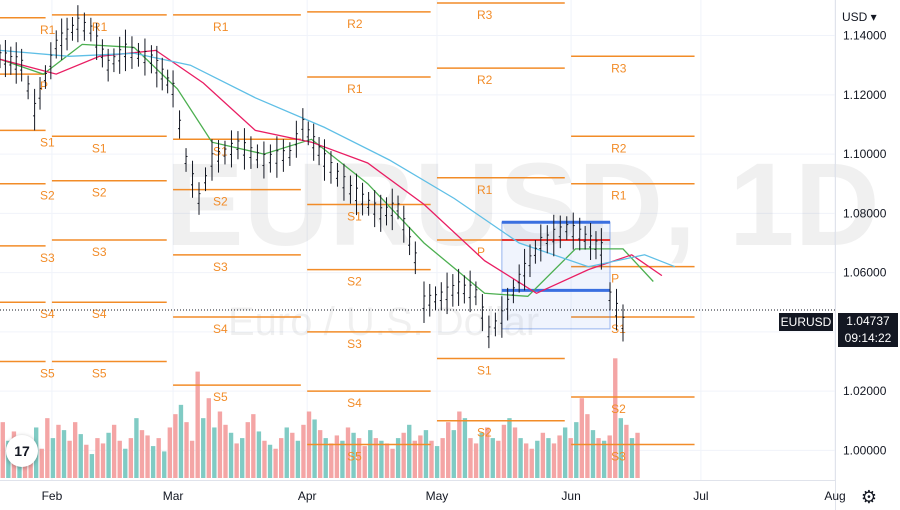 Image resolution: width=900 pixels, height=510 pixels. I want to click on price-tick-label: 1.00000, so click(865, 450).